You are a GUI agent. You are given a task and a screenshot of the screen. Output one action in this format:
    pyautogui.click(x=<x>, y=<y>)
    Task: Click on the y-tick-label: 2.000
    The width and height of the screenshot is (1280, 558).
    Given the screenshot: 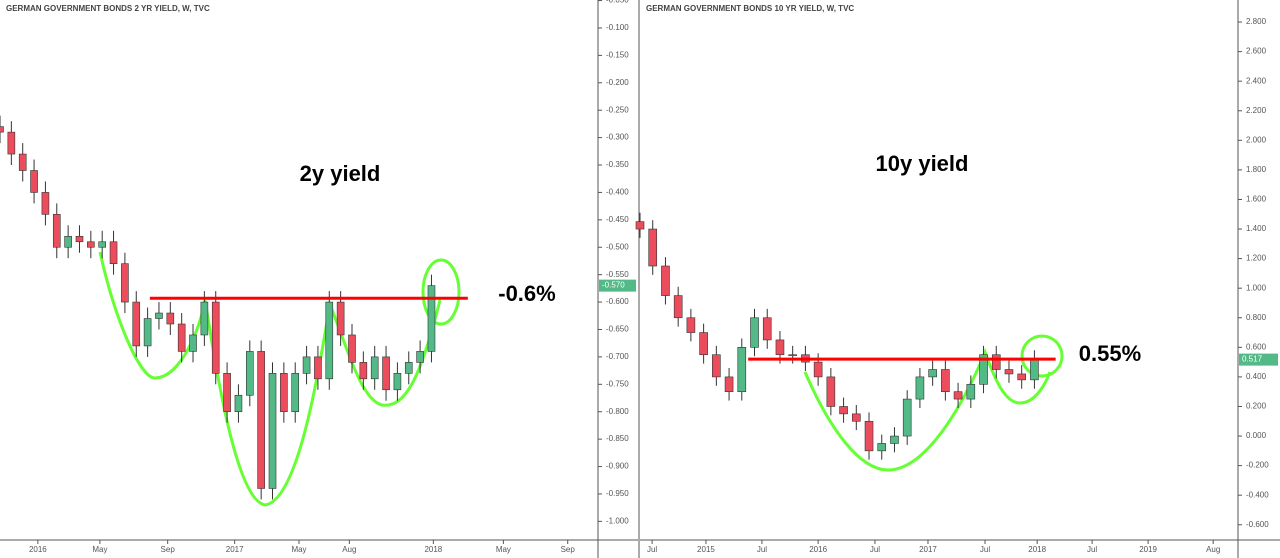 What is the action you would take?
    pyautogui.click(x=1256, y=139)
    